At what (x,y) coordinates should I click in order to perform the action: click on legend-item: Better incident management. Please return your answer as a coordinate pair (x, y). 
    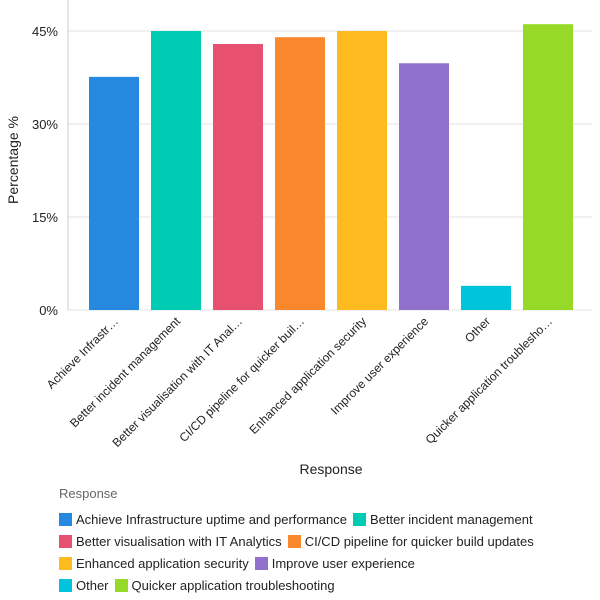
    Looking at the image, I should click on (442, 519).